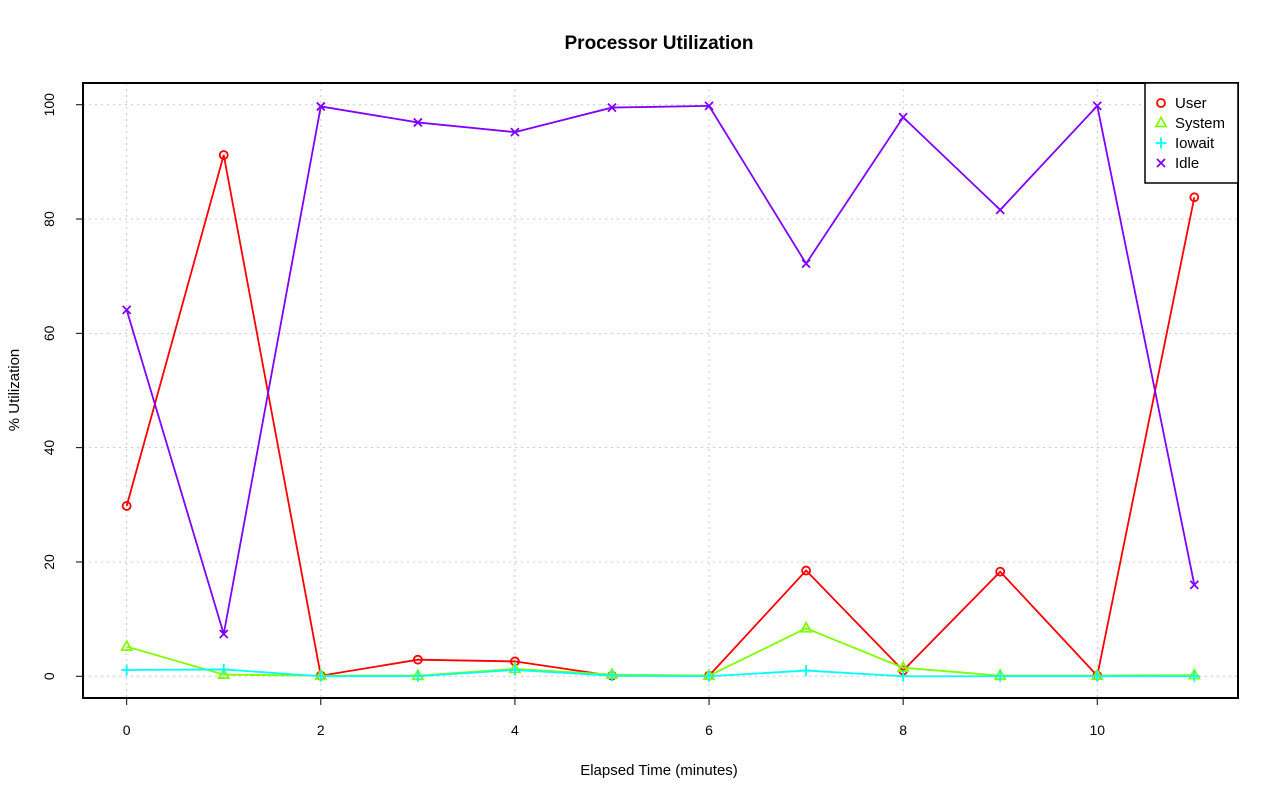 This screenshot has height=801, width=1280. Describe the element at coordinates (1200, 123) in the screenshot. I see `legend-label-system: System` at that location.